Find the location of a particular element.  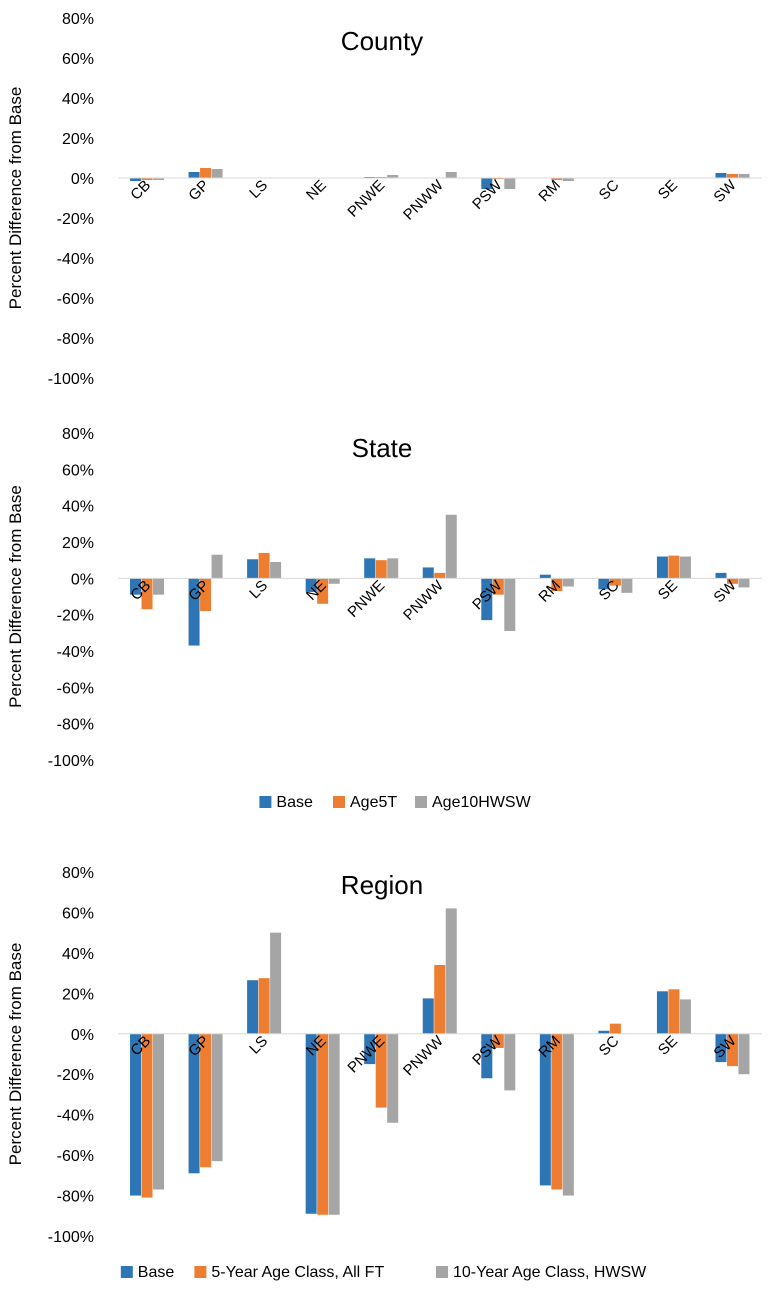

legend-label: Base is located at coordinates (156, 1272).